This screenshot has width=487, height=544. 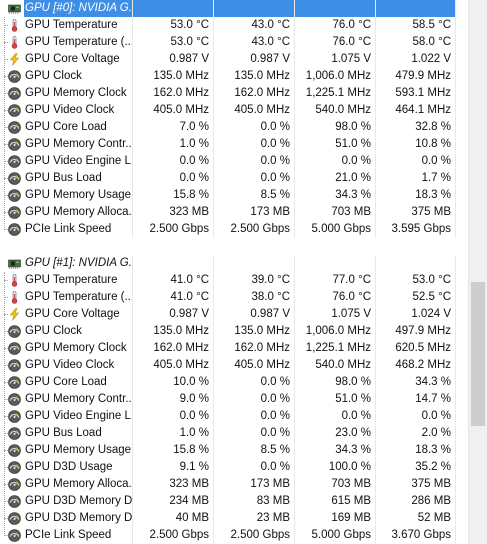 What do you see at coordinates (71, 280) in the screenshot?
I see `sensor-label: GPU Temperature` at bounding box center [71, 280].